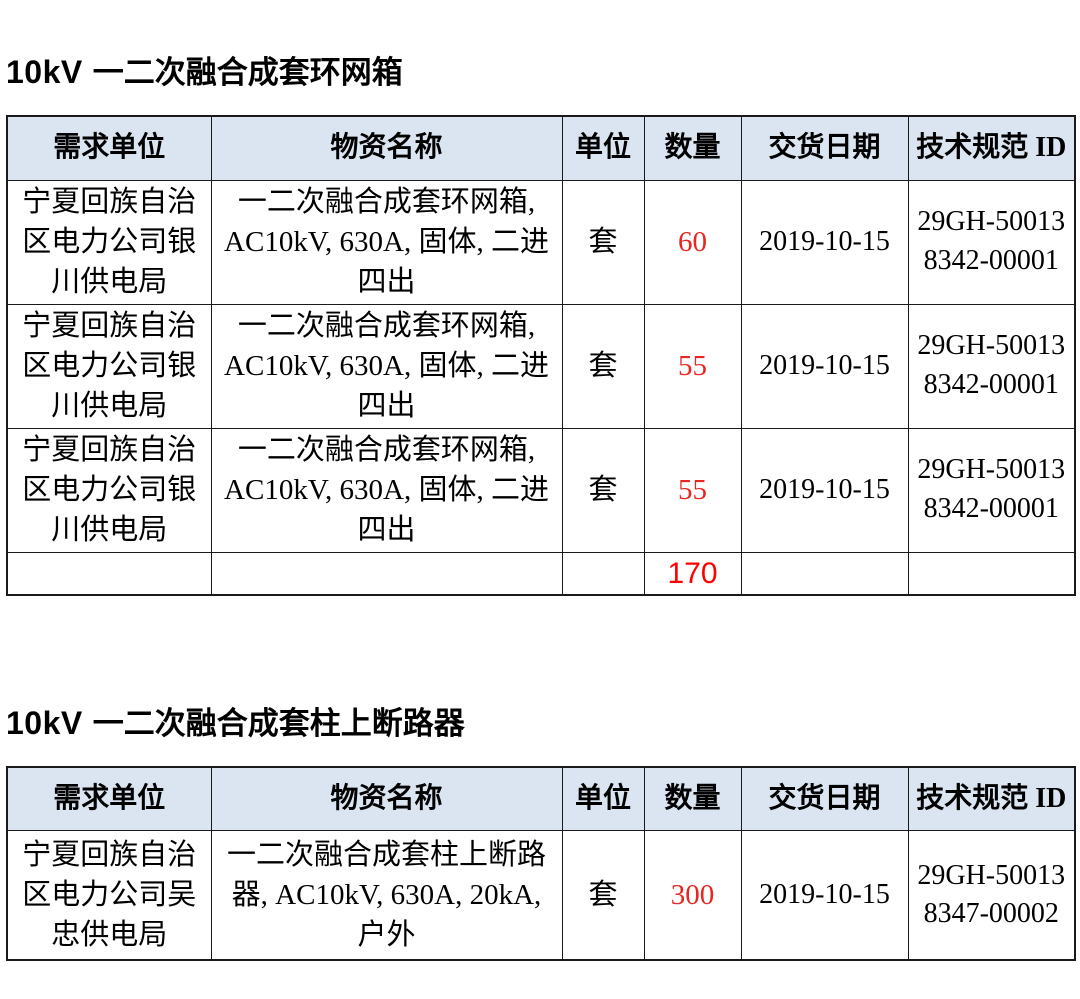 The width and height of the screenshot is (1080, 999). What do you see at coordinates (109, 895) in the screenshot?
I see `cell-demand-unit: 宁夏回族自治区电力公司吴忠供电局` at bounding box center [109, 895].